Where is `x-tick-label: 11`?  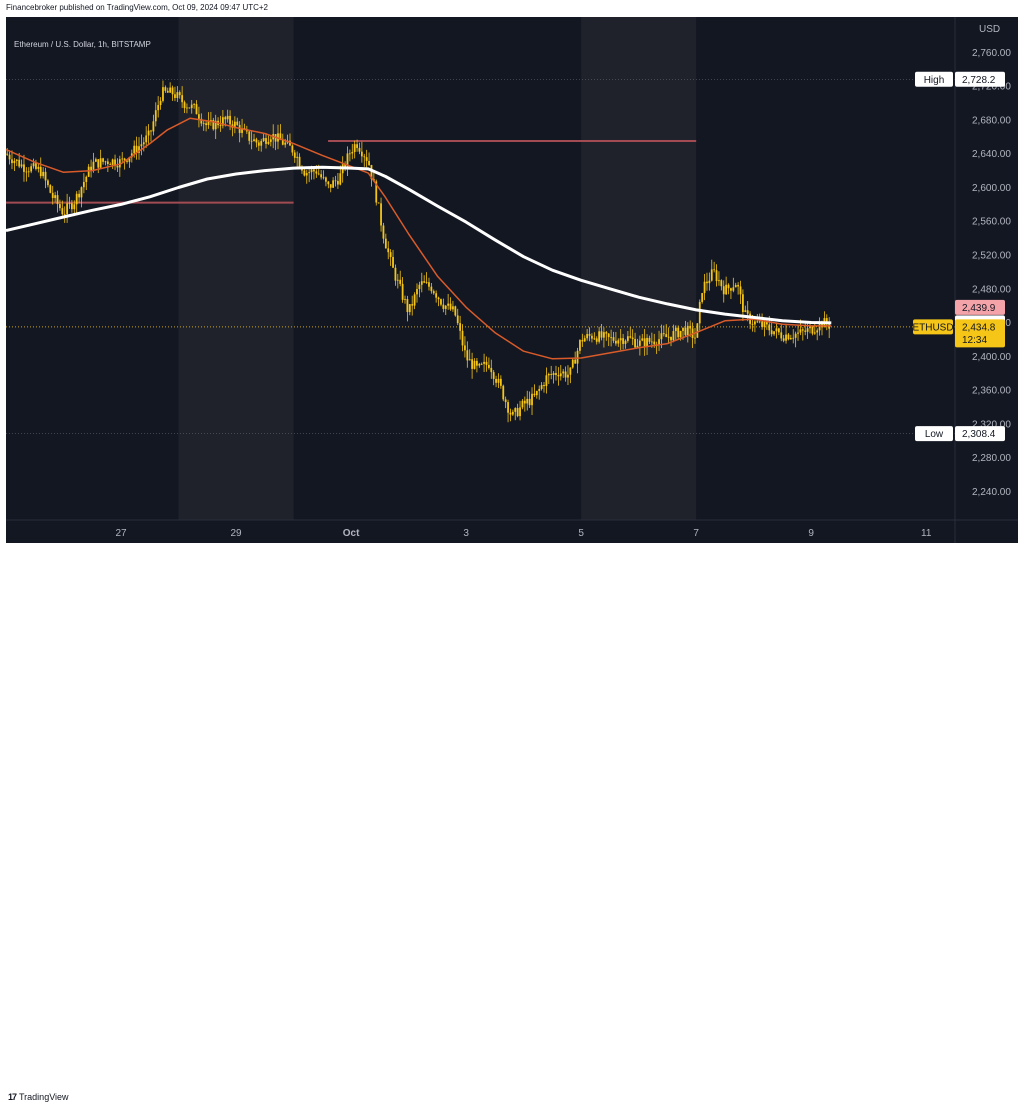
x-tick-label: 11 is located at coordinates (926, 533).